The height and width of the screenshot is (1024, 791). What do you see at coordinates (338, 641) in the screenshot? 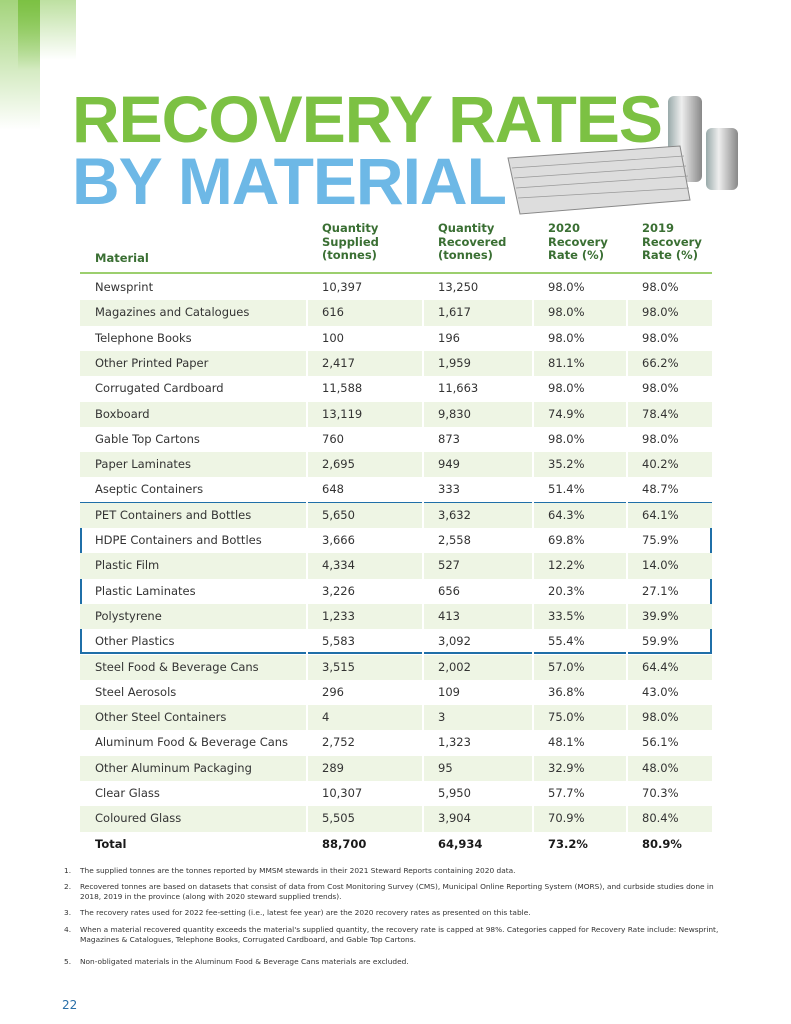
I see `table-cell: 5,583` at bounding box center [338, 641].